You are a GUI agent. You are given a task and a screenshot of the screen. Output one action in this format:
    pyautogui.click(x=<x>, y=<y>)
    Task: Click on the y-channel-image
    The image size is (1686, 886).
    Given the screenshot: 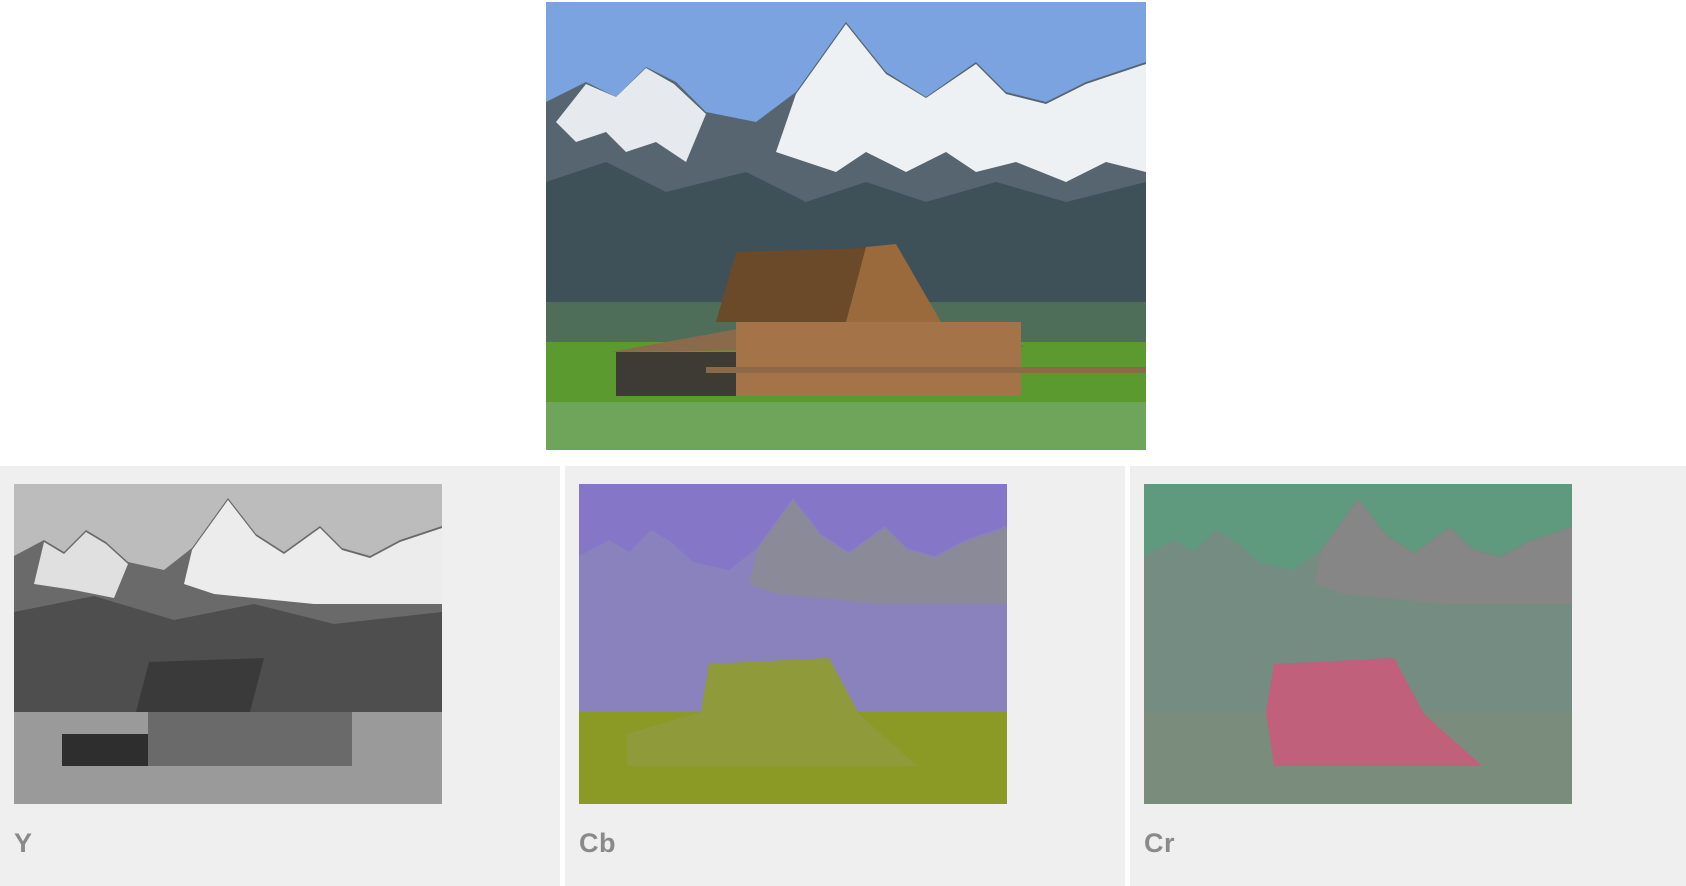 What is the action you would take?
    pyautogui.click(x=228, y=644)
    